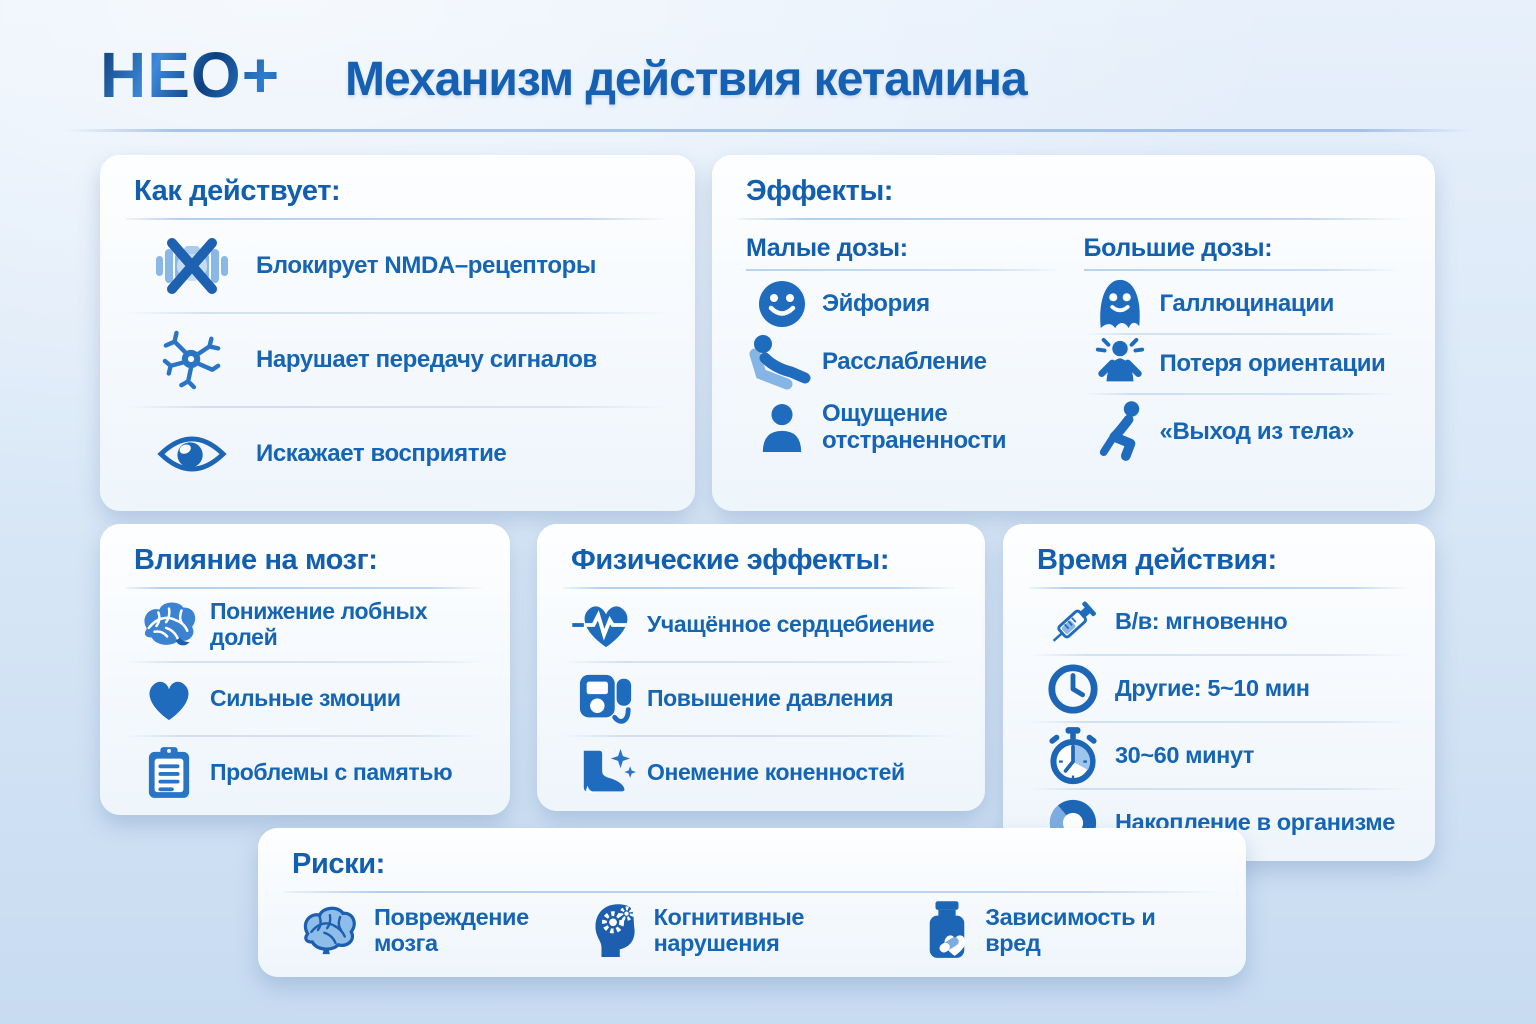  I want to click on list-item: «Выход из тела», so click(1243, 432).